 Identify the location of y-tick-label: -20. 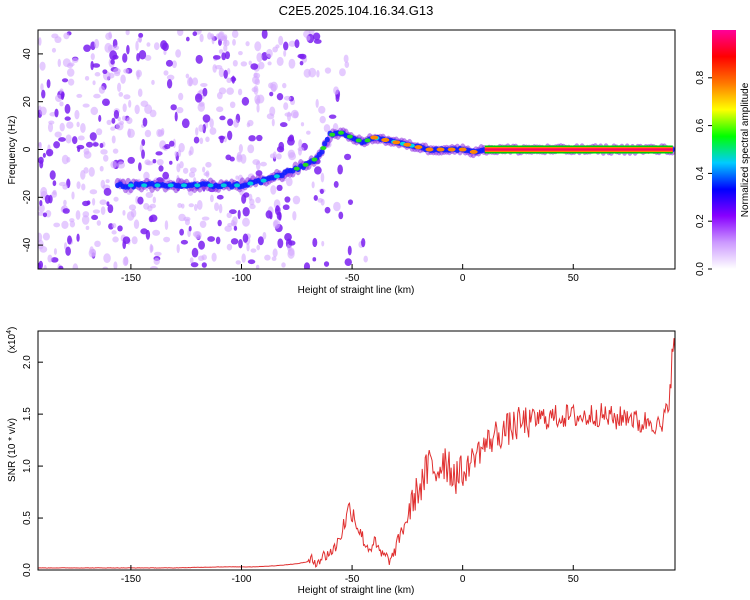
(27, 197).